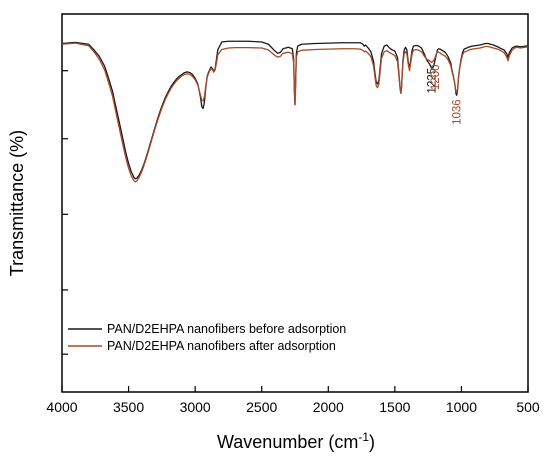 Image resolution: width=550 pixels, height=462 pixels. Describe the element at coordinates (433, 81) in the screenshot. I see `peak-label-1225: 1225` at that location.